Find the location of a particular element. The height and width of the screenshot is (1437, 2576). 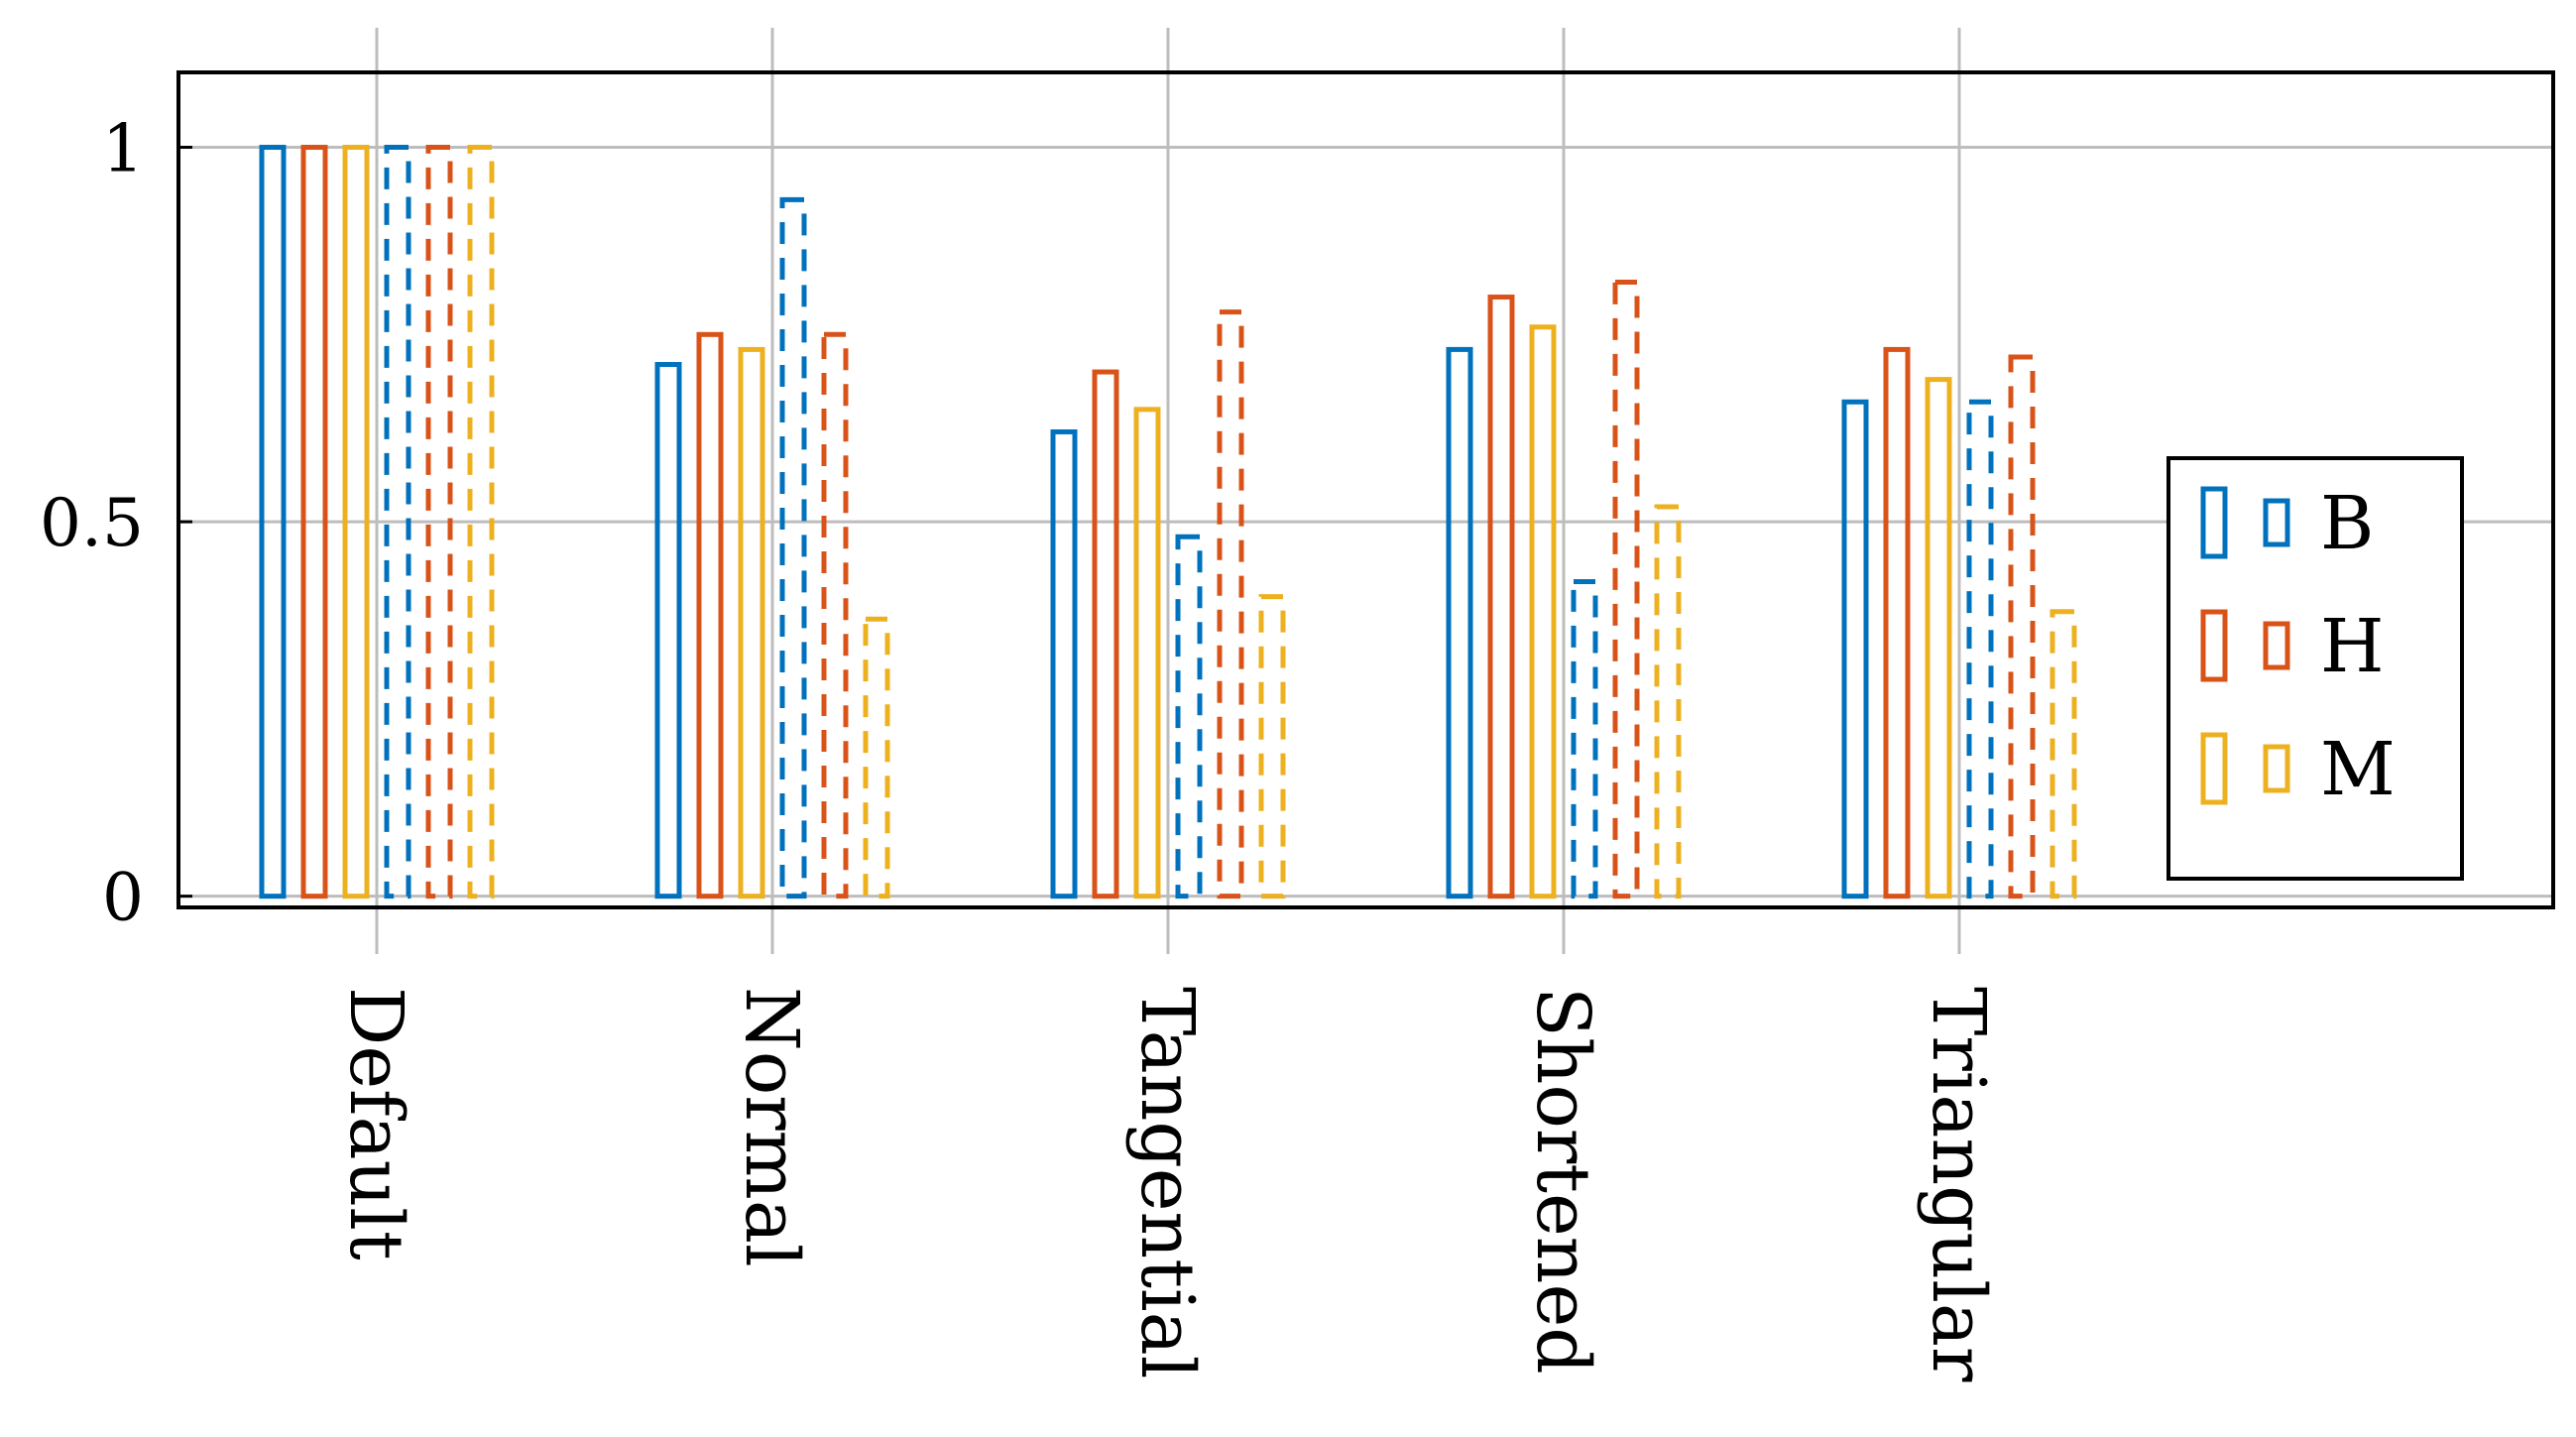

bar-default-b-solid is located at coordinates (273, 522).